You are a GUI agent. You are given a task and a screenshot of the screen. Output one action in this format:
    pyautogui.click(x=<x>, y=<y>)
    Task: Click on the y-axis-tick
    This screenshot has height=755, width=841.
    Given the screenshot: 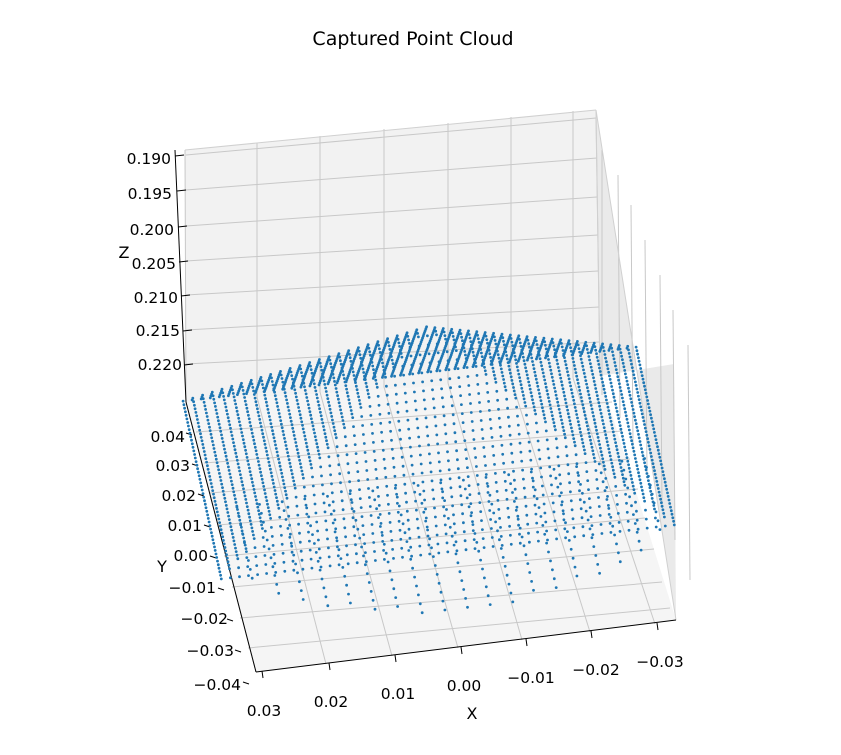 What is the action you would take?
    pyautogui.click(x=221, y=589)
    